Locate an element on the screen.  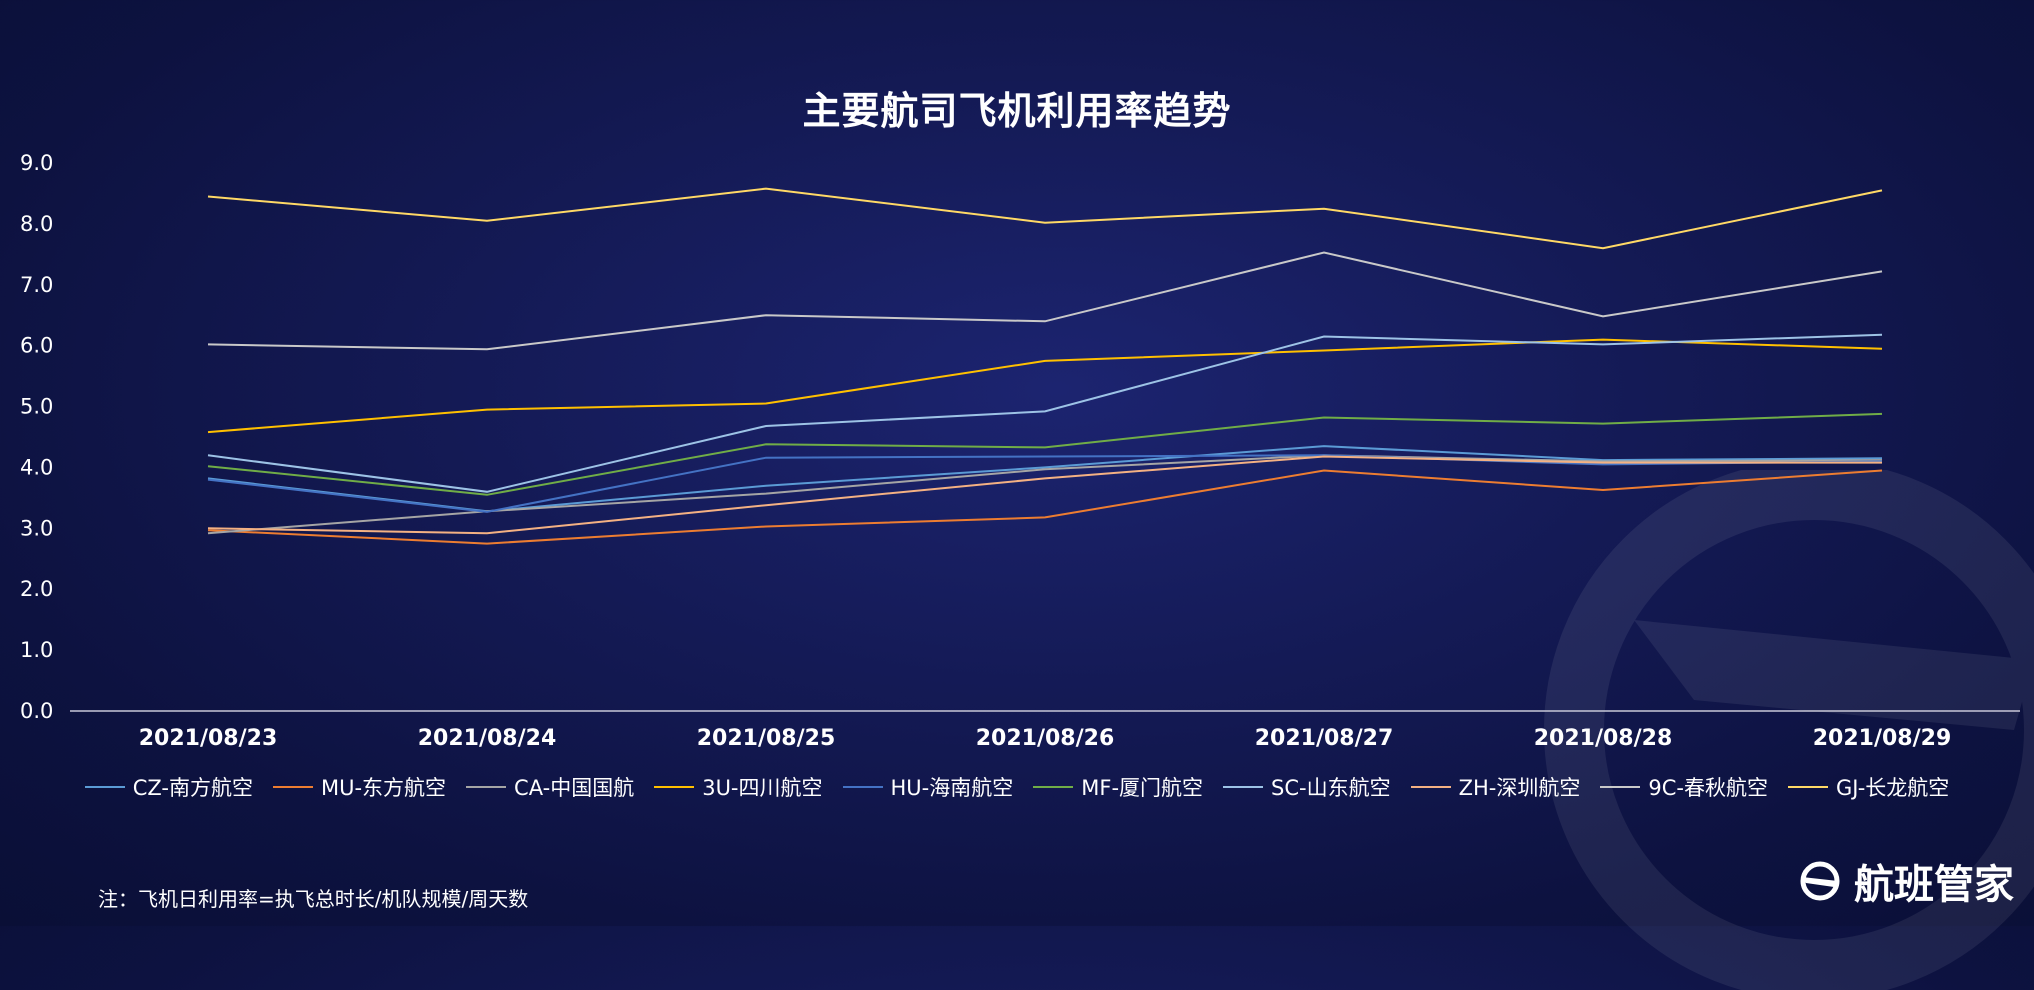
legend-label: CZ-南方航空 is located at coordinates (192, 788).